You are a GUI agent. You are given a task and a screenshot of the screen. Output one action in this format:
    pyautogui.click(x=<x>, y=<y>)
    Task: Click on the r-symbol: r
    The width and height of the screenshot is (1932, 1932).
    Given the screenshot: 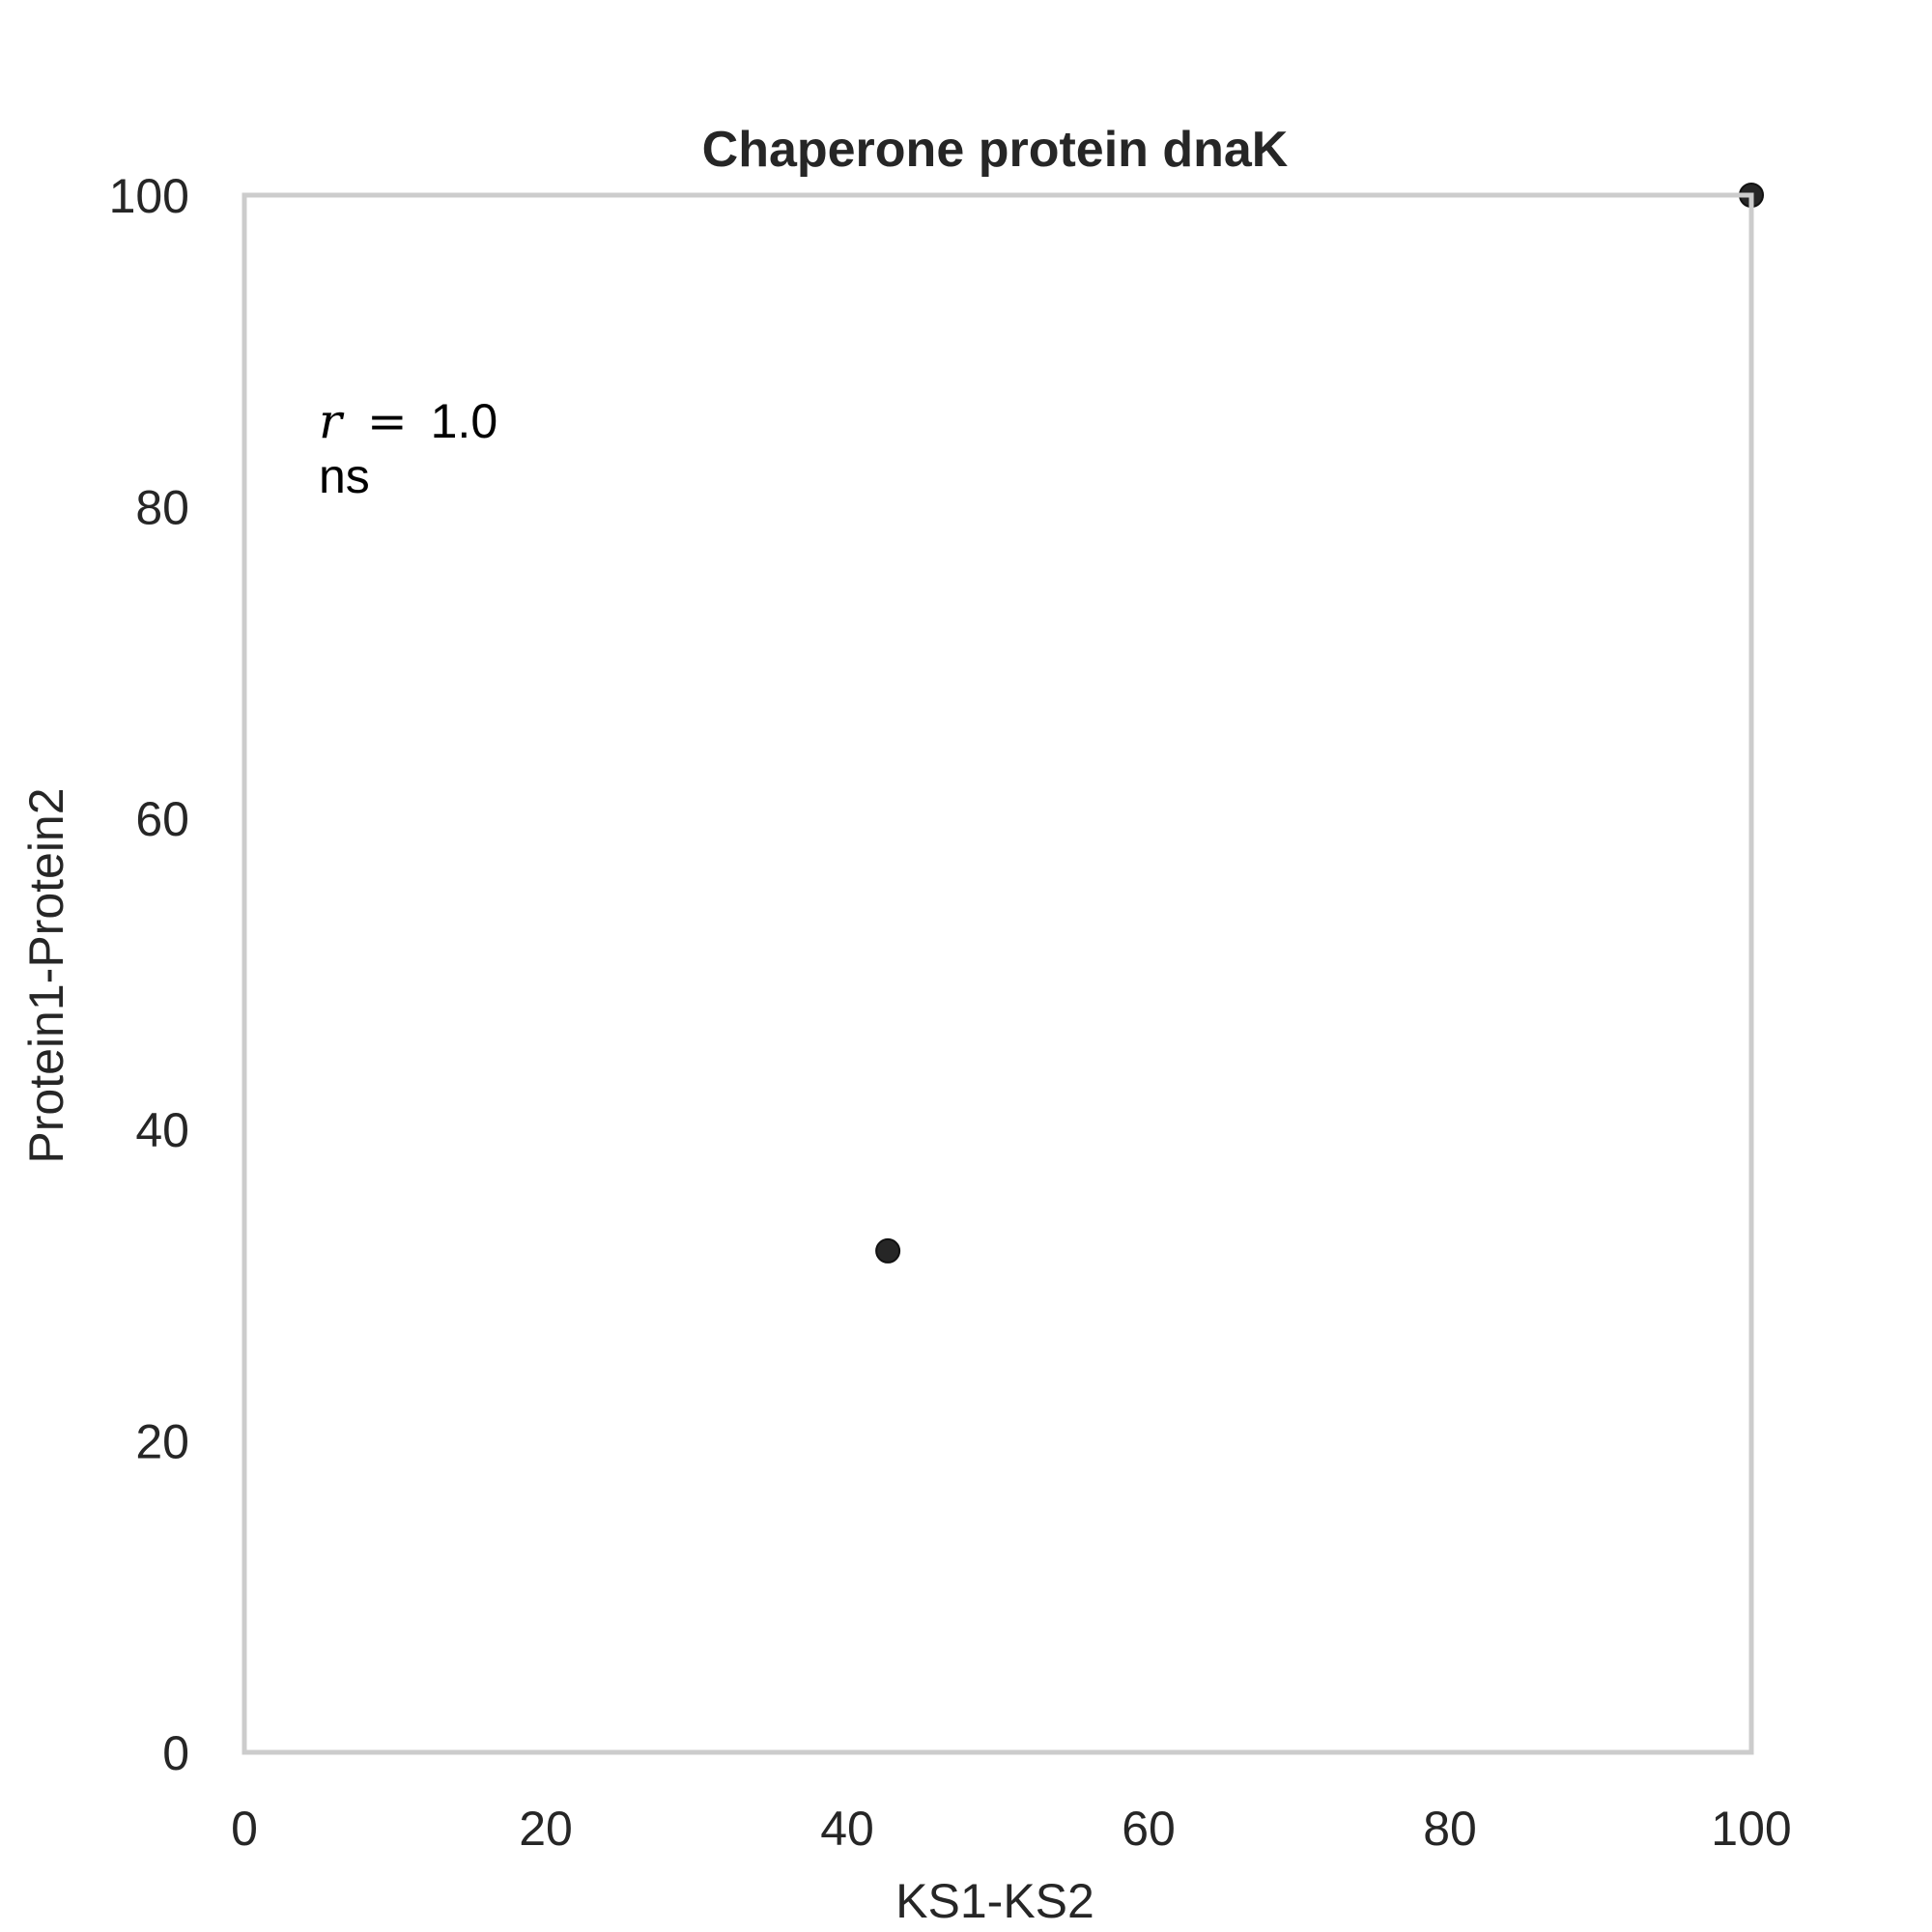 What is the action you would take?
    pyautogui.click(x=332, y=421)
    